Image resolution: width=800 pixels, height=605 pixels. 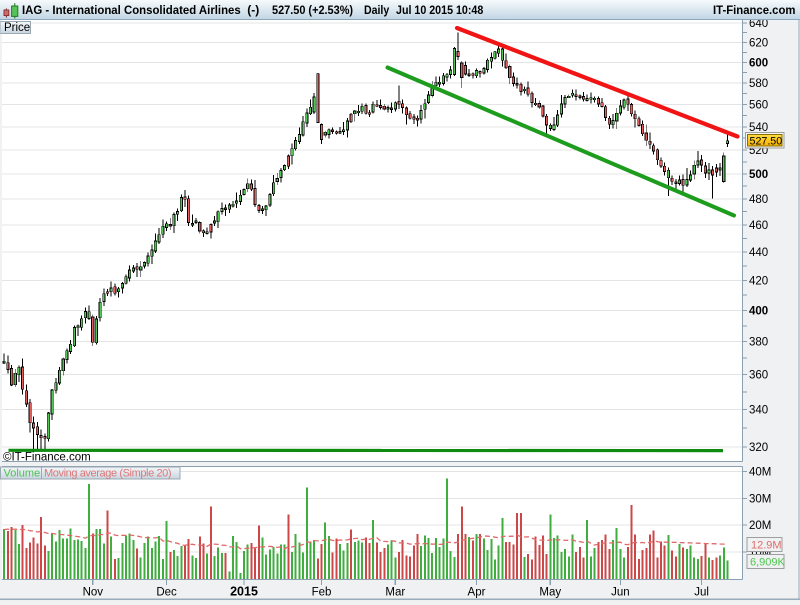 I want to click on svg-text: 580, so click(x=758, y=84).